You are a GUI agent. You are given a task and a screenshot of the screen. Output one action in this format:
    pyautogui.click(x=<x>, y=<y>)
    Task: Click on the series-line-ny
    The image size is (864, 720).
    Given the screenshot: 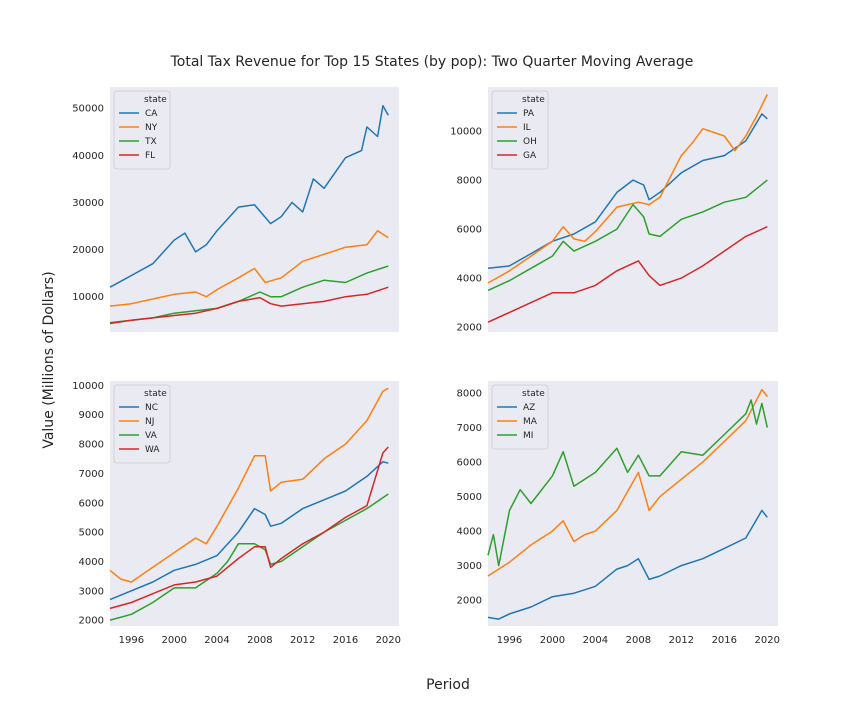 What is the action you would take?
    pyautogui.click(x=249, y=268)
    